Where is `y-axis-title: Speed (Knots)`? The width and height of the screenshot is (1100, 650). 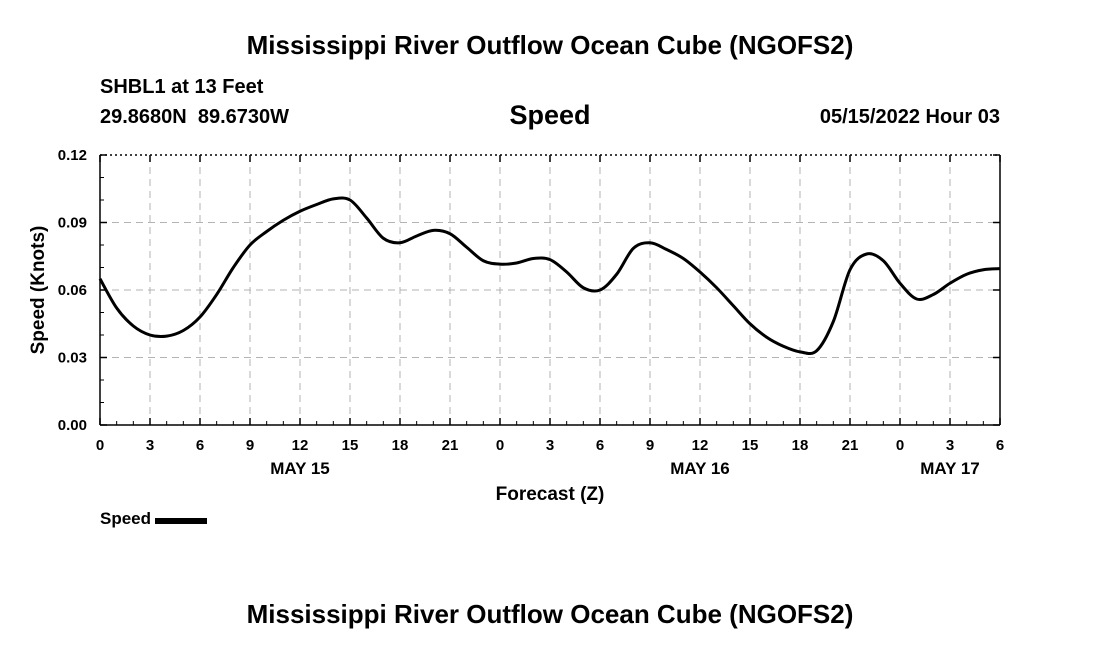
y-axis-title: Speed (Knots) is located at coordinates (38, 290).